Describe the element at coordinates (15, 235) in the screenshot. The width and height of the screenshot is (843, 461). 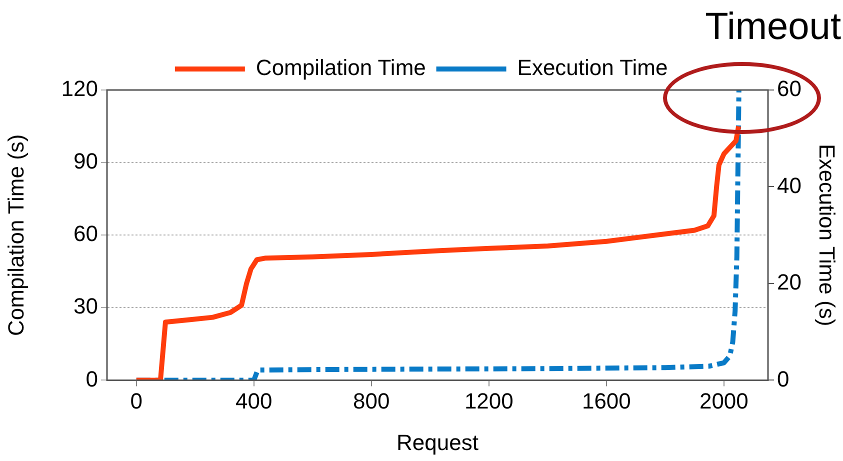
I see `y-axis-title: Compilation Time (s)` at that location.